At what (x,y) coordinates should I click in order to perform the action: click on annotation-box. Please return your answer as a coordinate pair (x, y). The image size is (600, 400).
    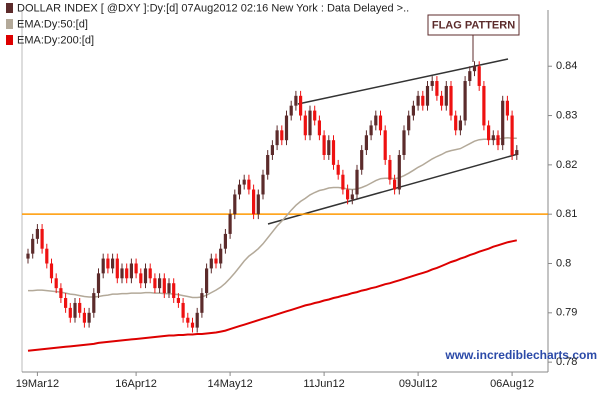
    Looking at the image, I should click on (473, 25).